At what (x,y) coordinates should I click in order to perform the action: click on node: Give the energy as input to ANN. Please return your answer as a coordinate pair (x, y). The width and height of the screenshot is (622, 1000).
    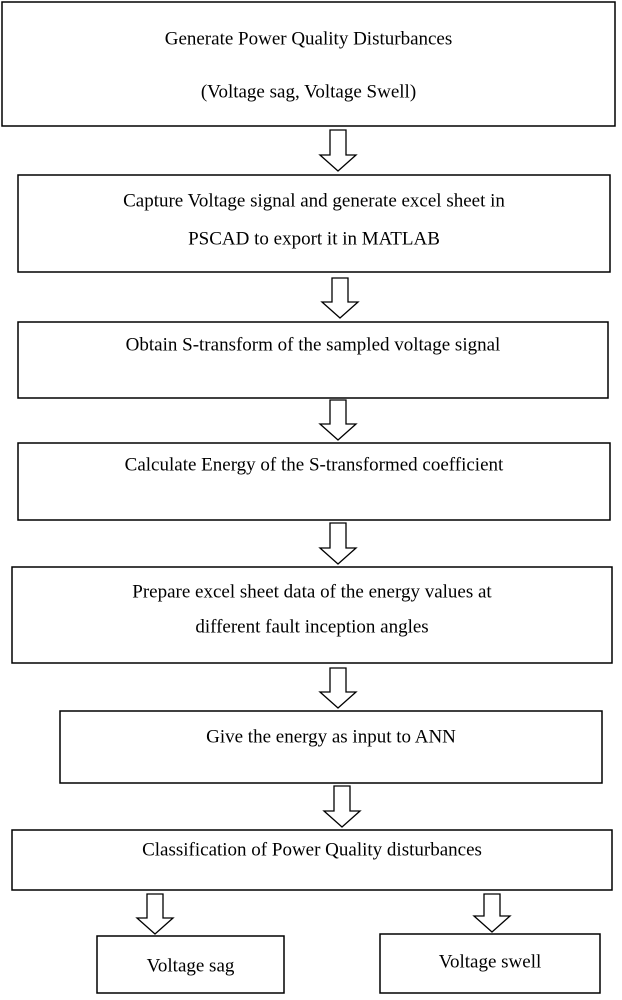
    Looking at the image, I should click on (331, 747).